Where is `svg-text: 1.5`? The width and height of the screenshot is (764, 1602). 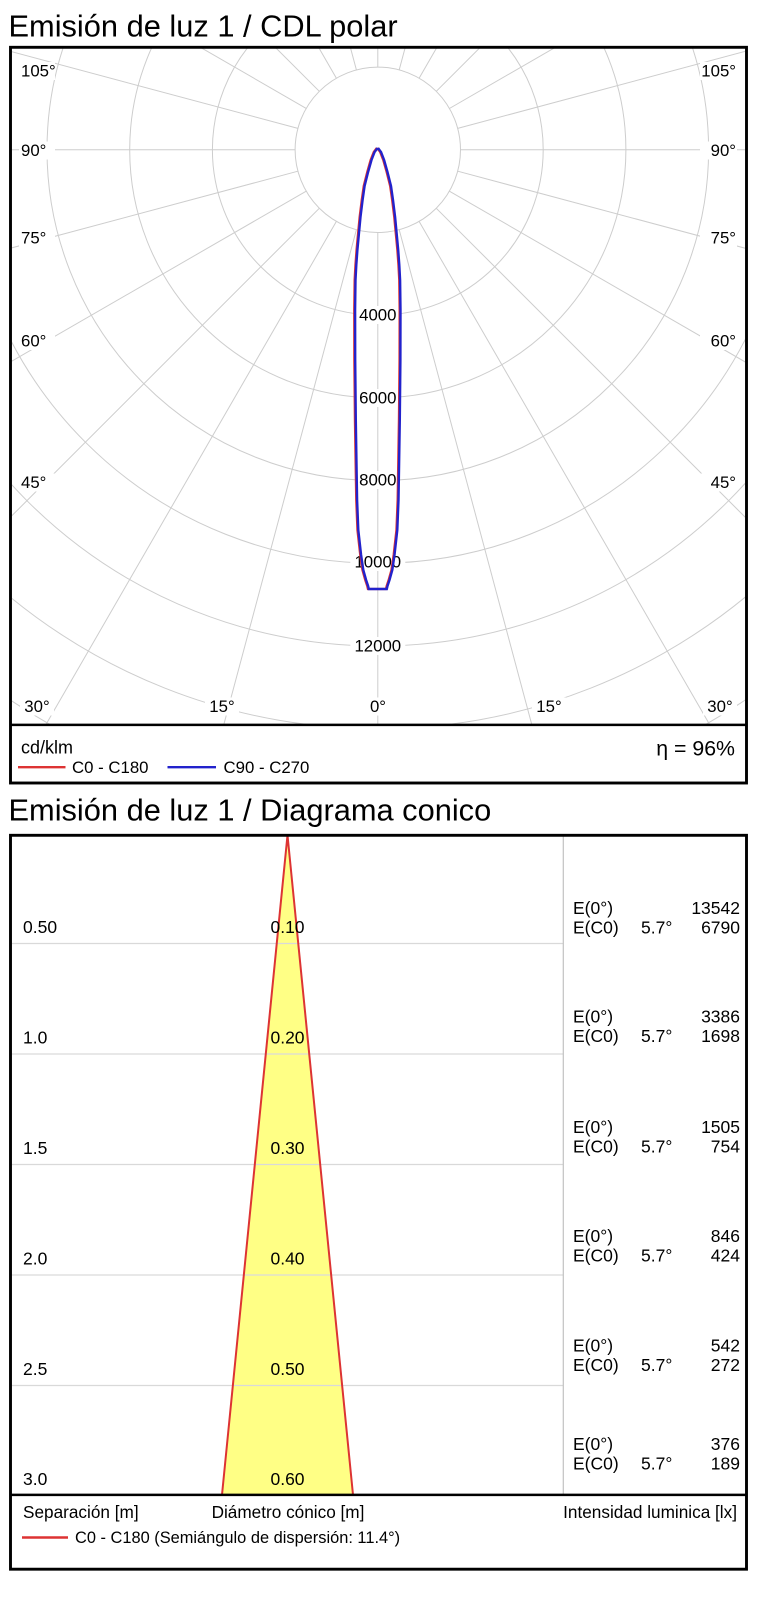 svg-text: 1.5 is located at coordinates (35, 1148).